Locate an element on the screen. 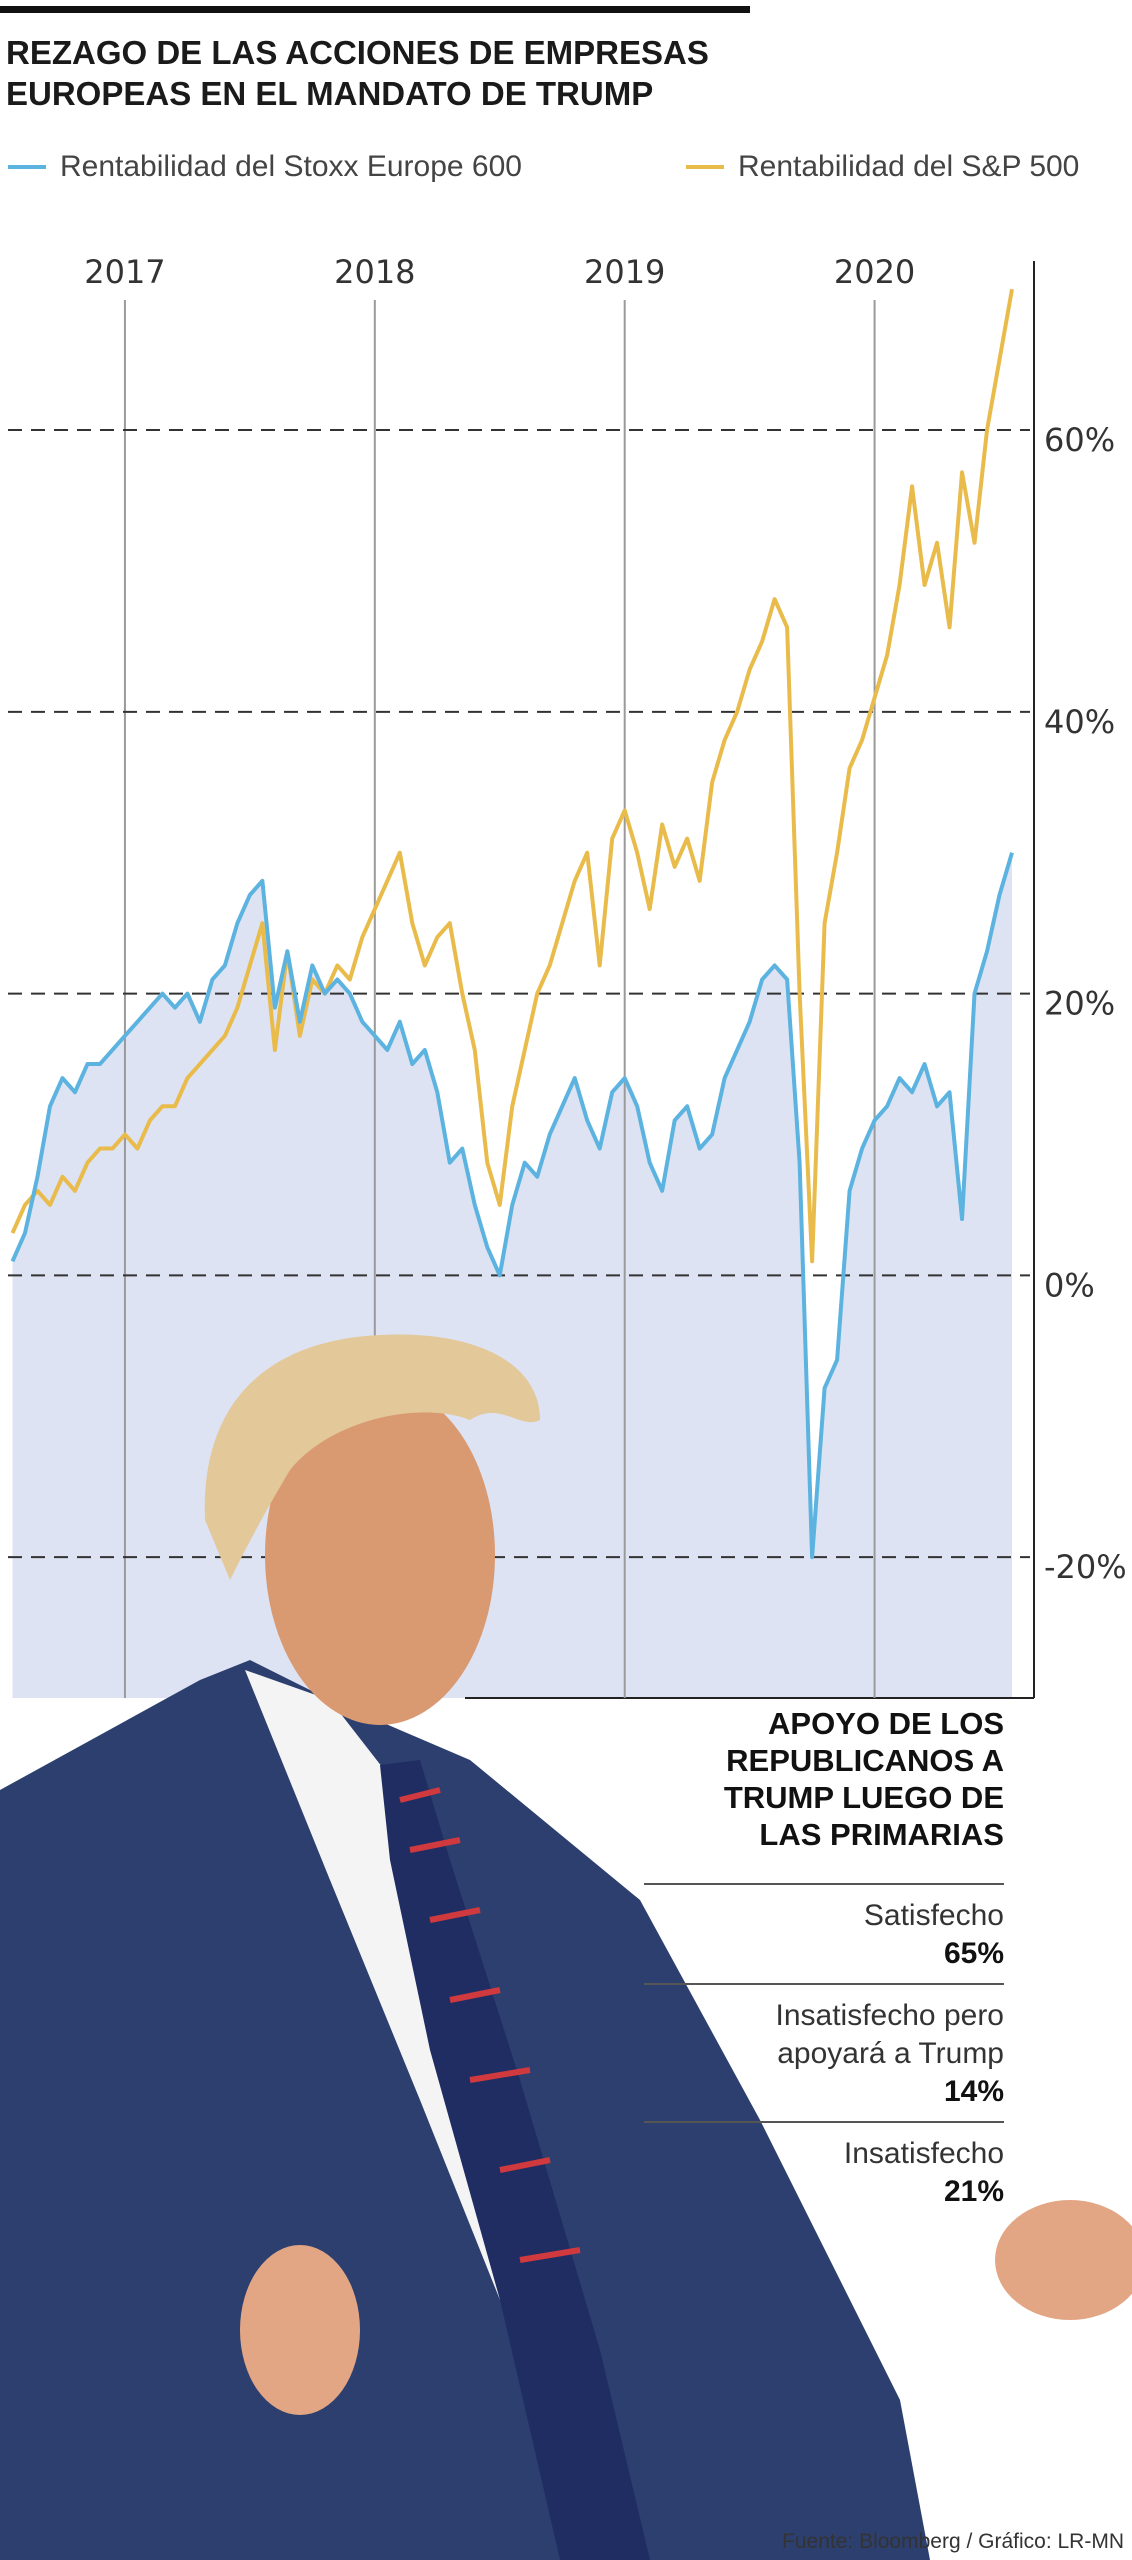  source: Fuente: Bloomberg / Gráfico: LR-MN is located at coordinates (953, 2541).